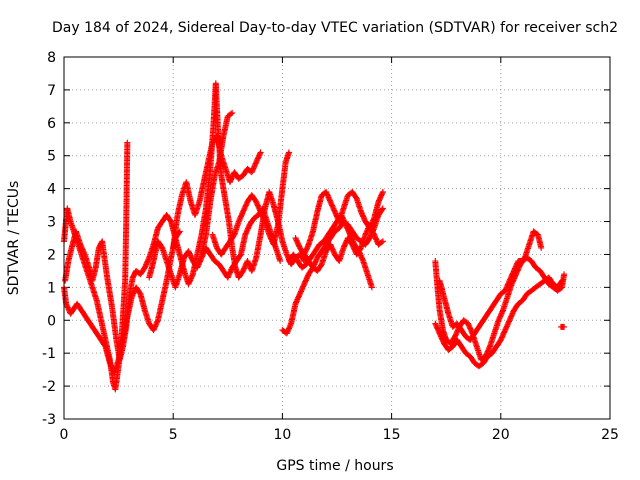 The image size is (640, 480). What do you see at coordinates (173, 435) in the screenshot?
I see `x-tick-label: 5` at bounding box center [173, 435].